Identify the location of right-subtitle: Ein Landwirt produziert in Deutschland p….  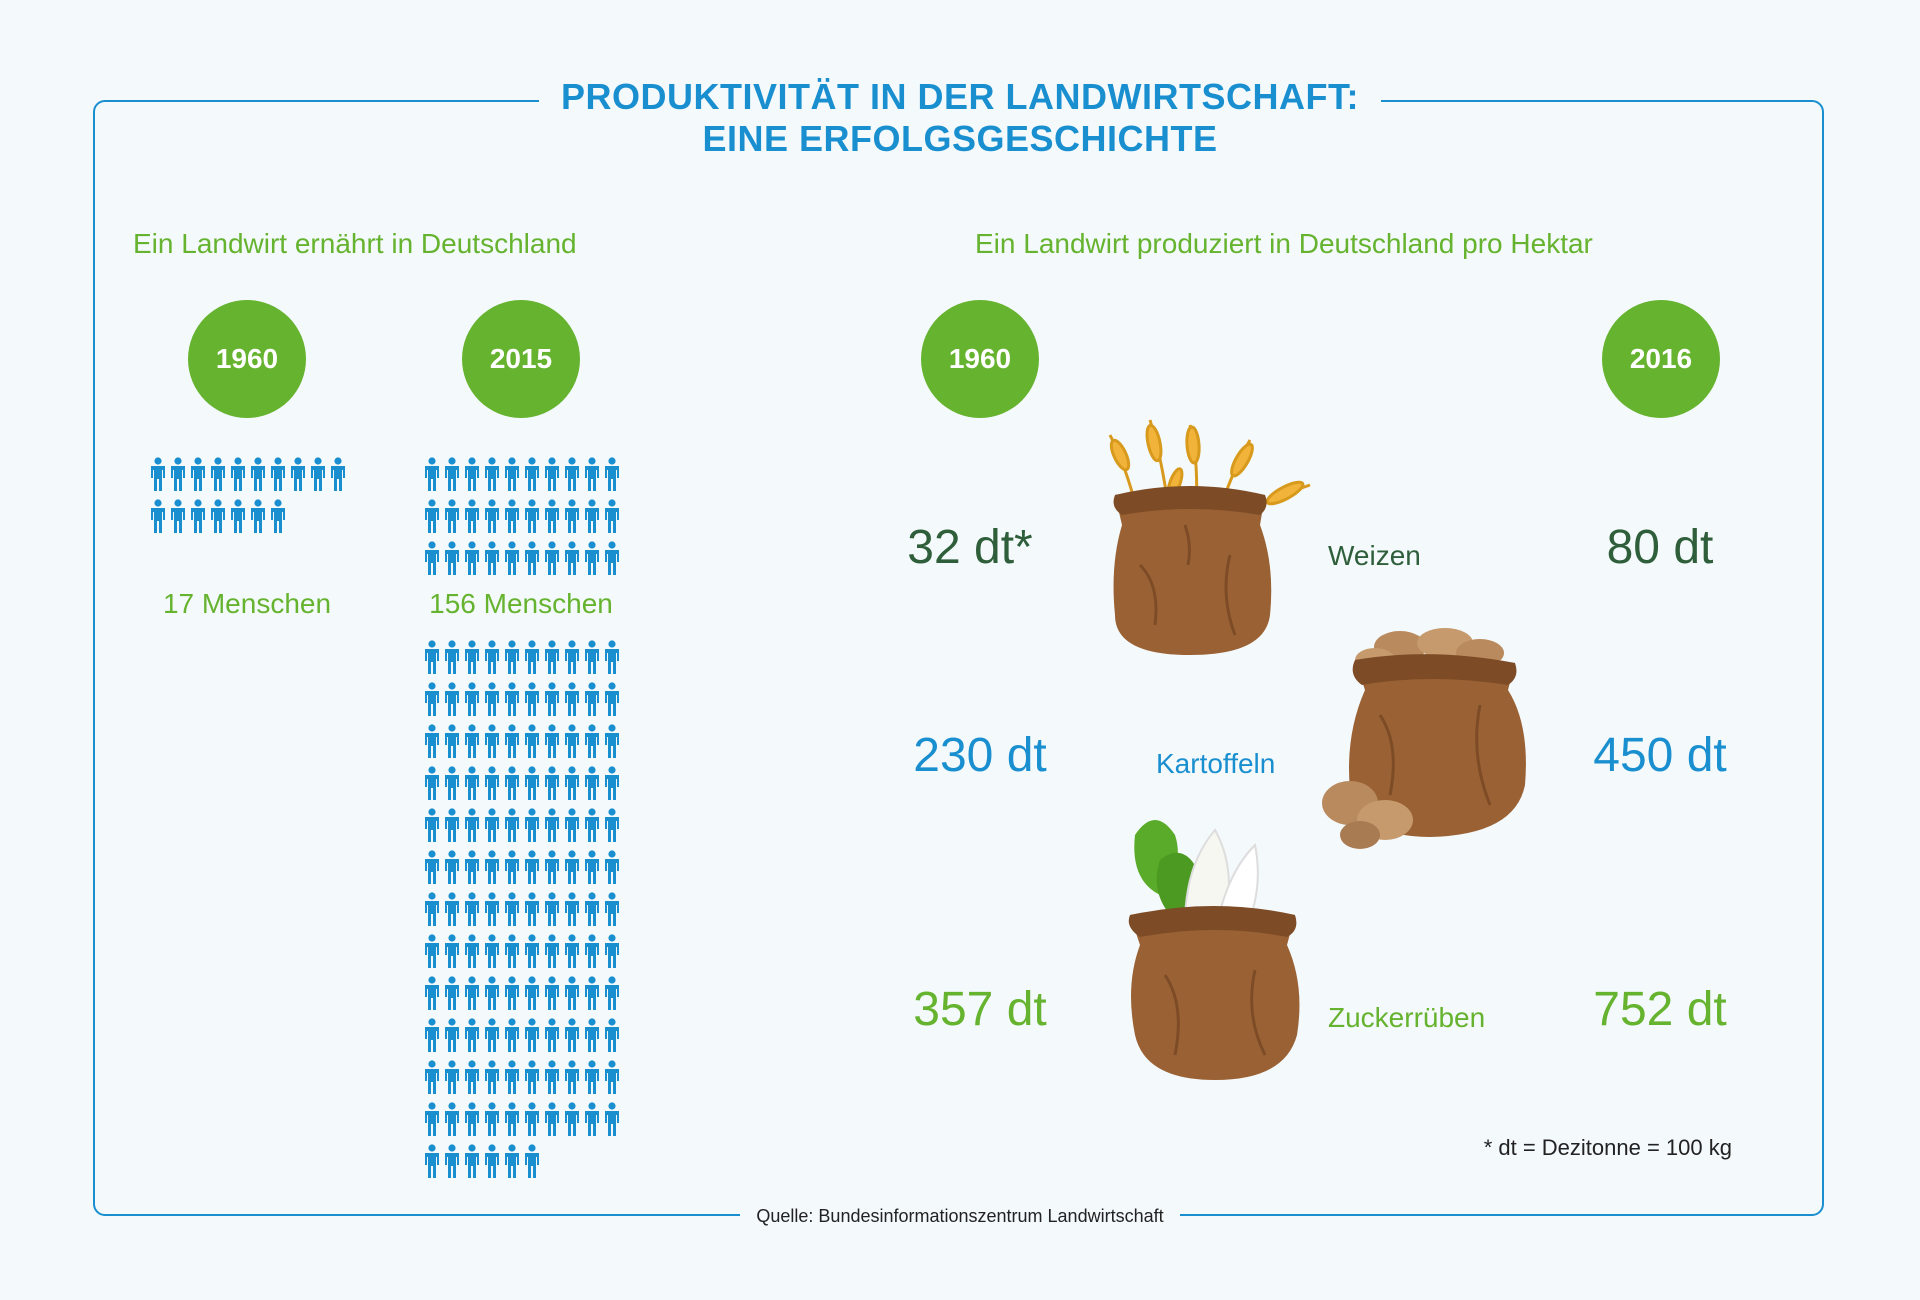
(1284, 243).